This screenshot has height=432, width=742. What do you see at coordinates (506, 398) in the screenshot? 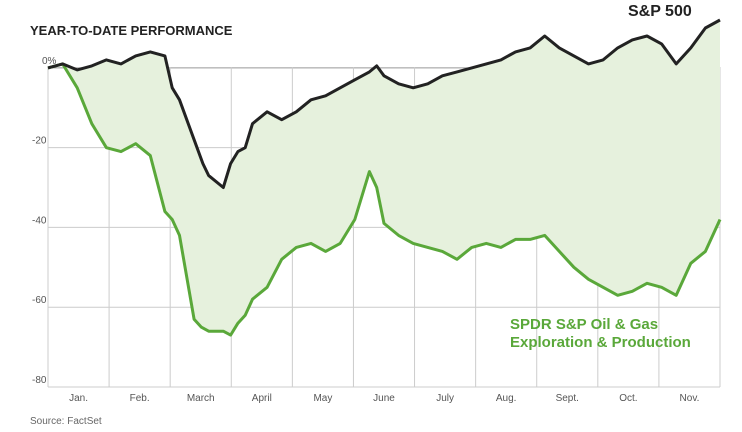
I see `x-tick-label: Aug.` at bounding box center [506, 398].